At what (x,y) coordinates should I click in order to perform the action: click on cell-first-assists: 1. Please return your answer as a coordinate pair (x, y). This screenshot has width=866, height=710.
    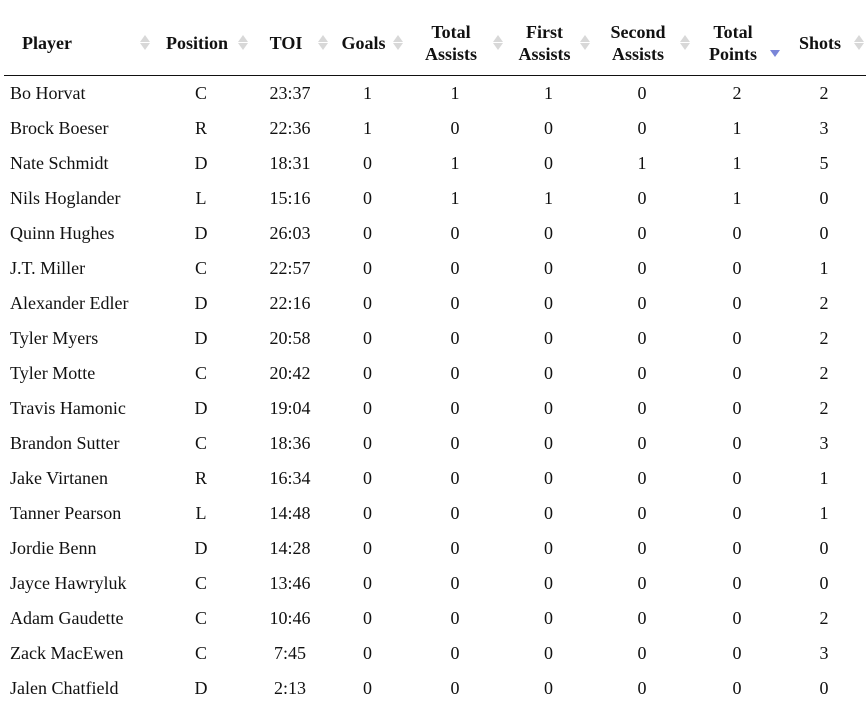
    Looking at the image, I should click on (548, 93).